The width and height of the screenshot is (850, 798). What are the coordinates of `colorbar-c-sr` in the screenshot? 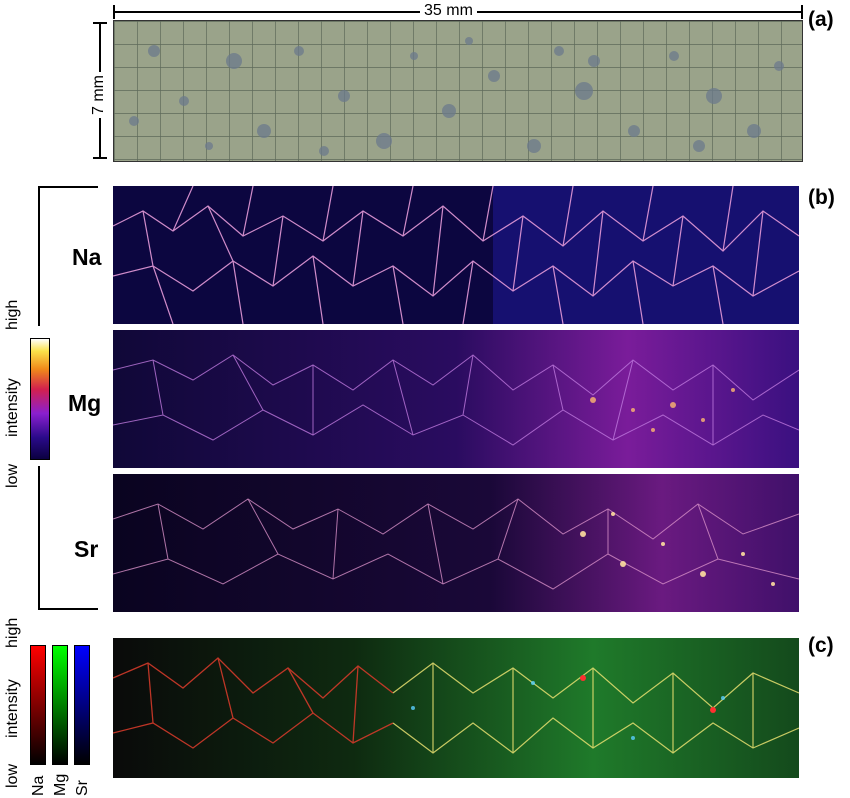 It's located at (82, 705).